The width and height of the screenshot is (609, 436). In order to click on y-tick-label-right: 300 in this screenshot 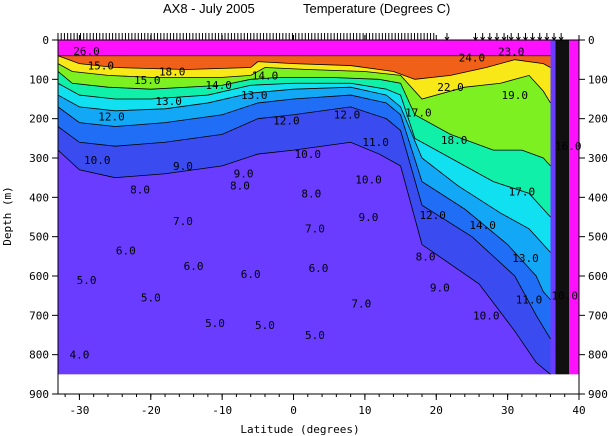, I will do `click(598, 158)`.